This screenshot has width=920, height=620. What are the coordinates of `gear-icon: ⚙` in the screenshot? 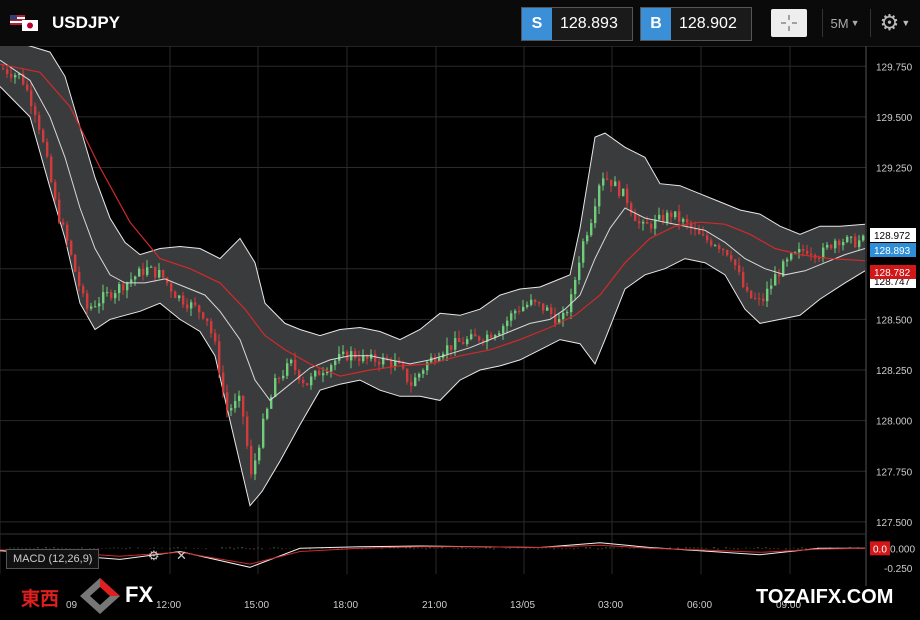 It's located at (889, 22).